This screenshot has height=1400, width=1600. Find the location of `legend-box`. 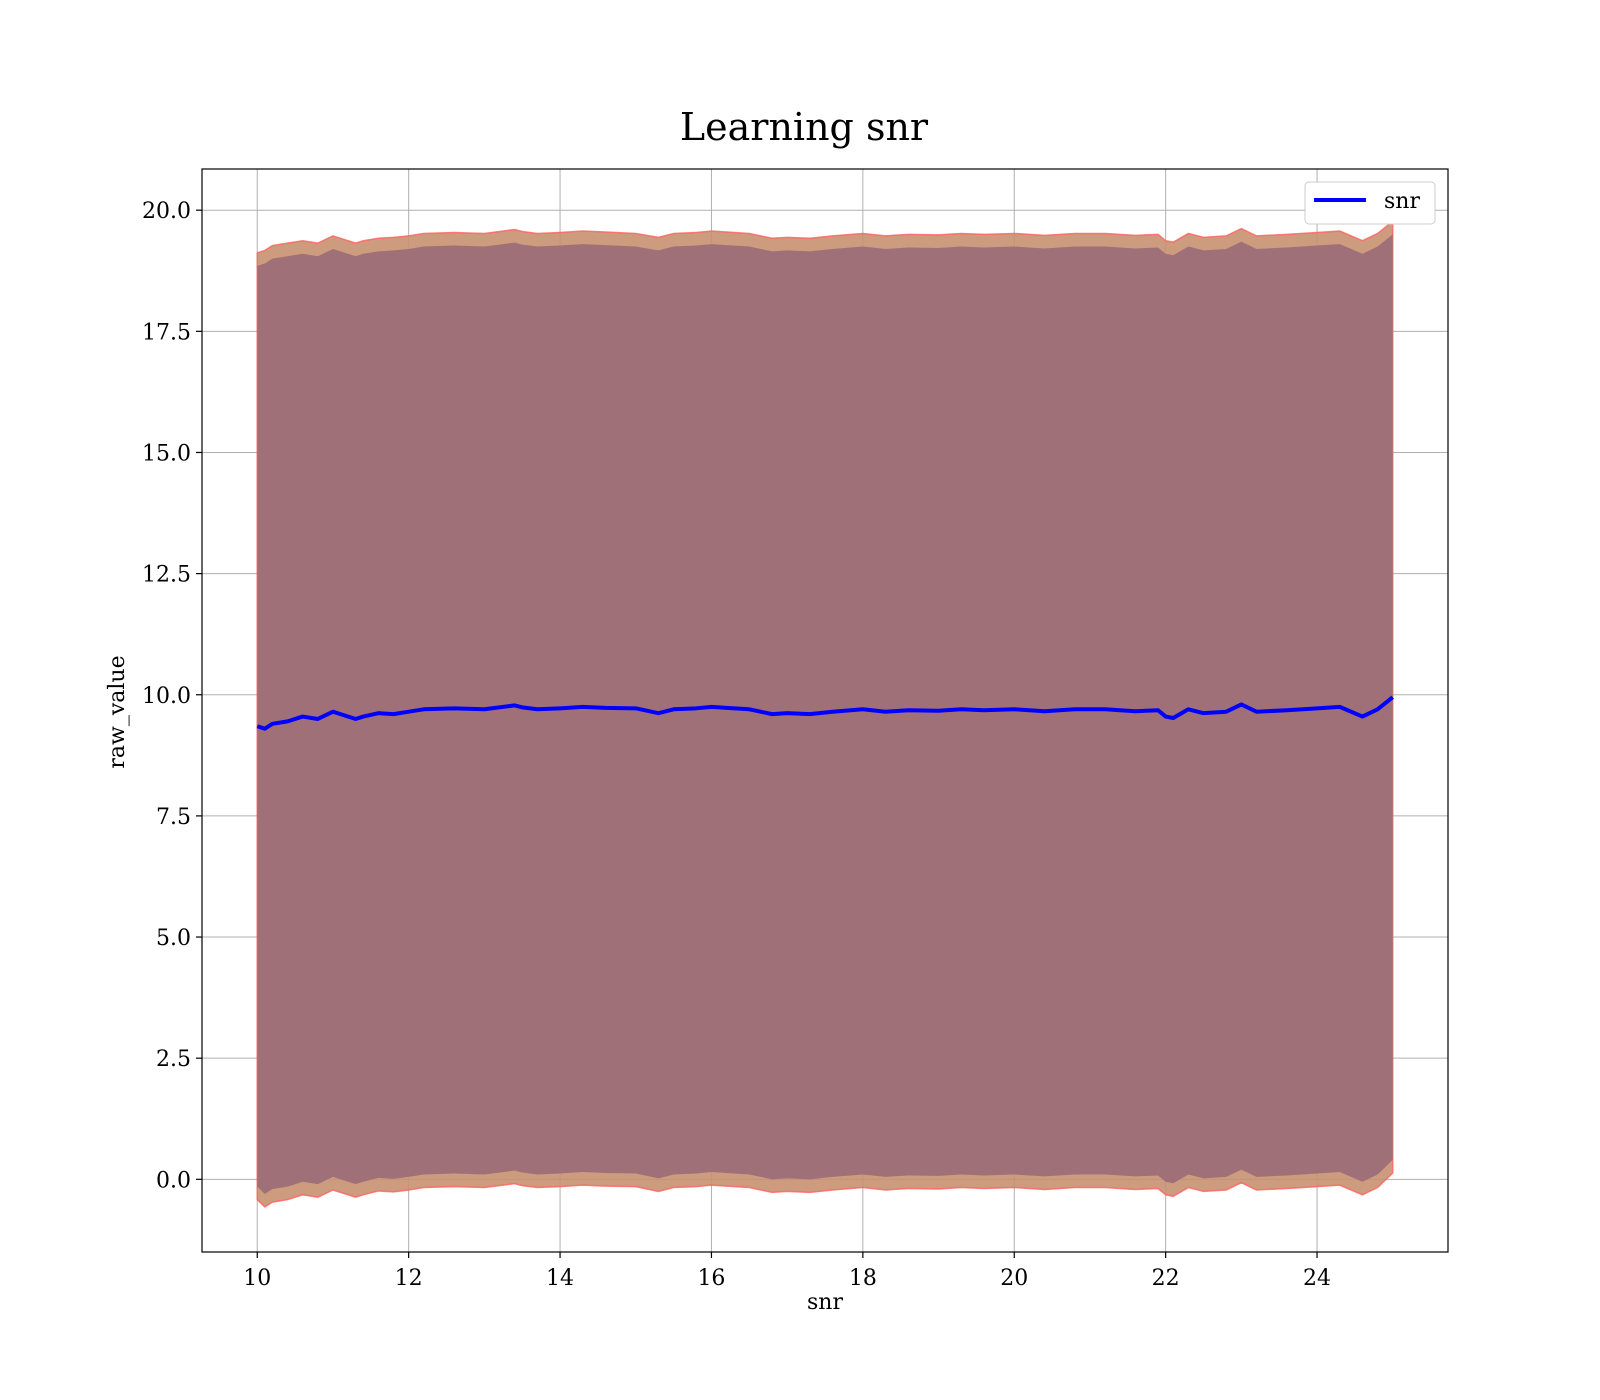

legend-box is located at coordinates (1370, 203).